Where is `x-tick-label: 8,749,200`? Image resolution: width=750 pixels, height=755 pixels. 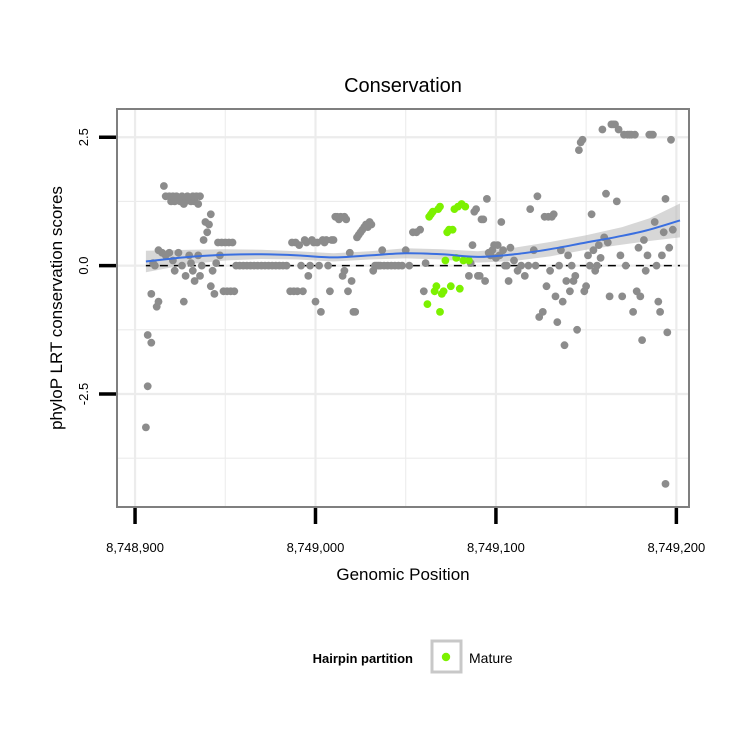
x-tick-label: 8,749,200 is located at coordinates (676, 547).